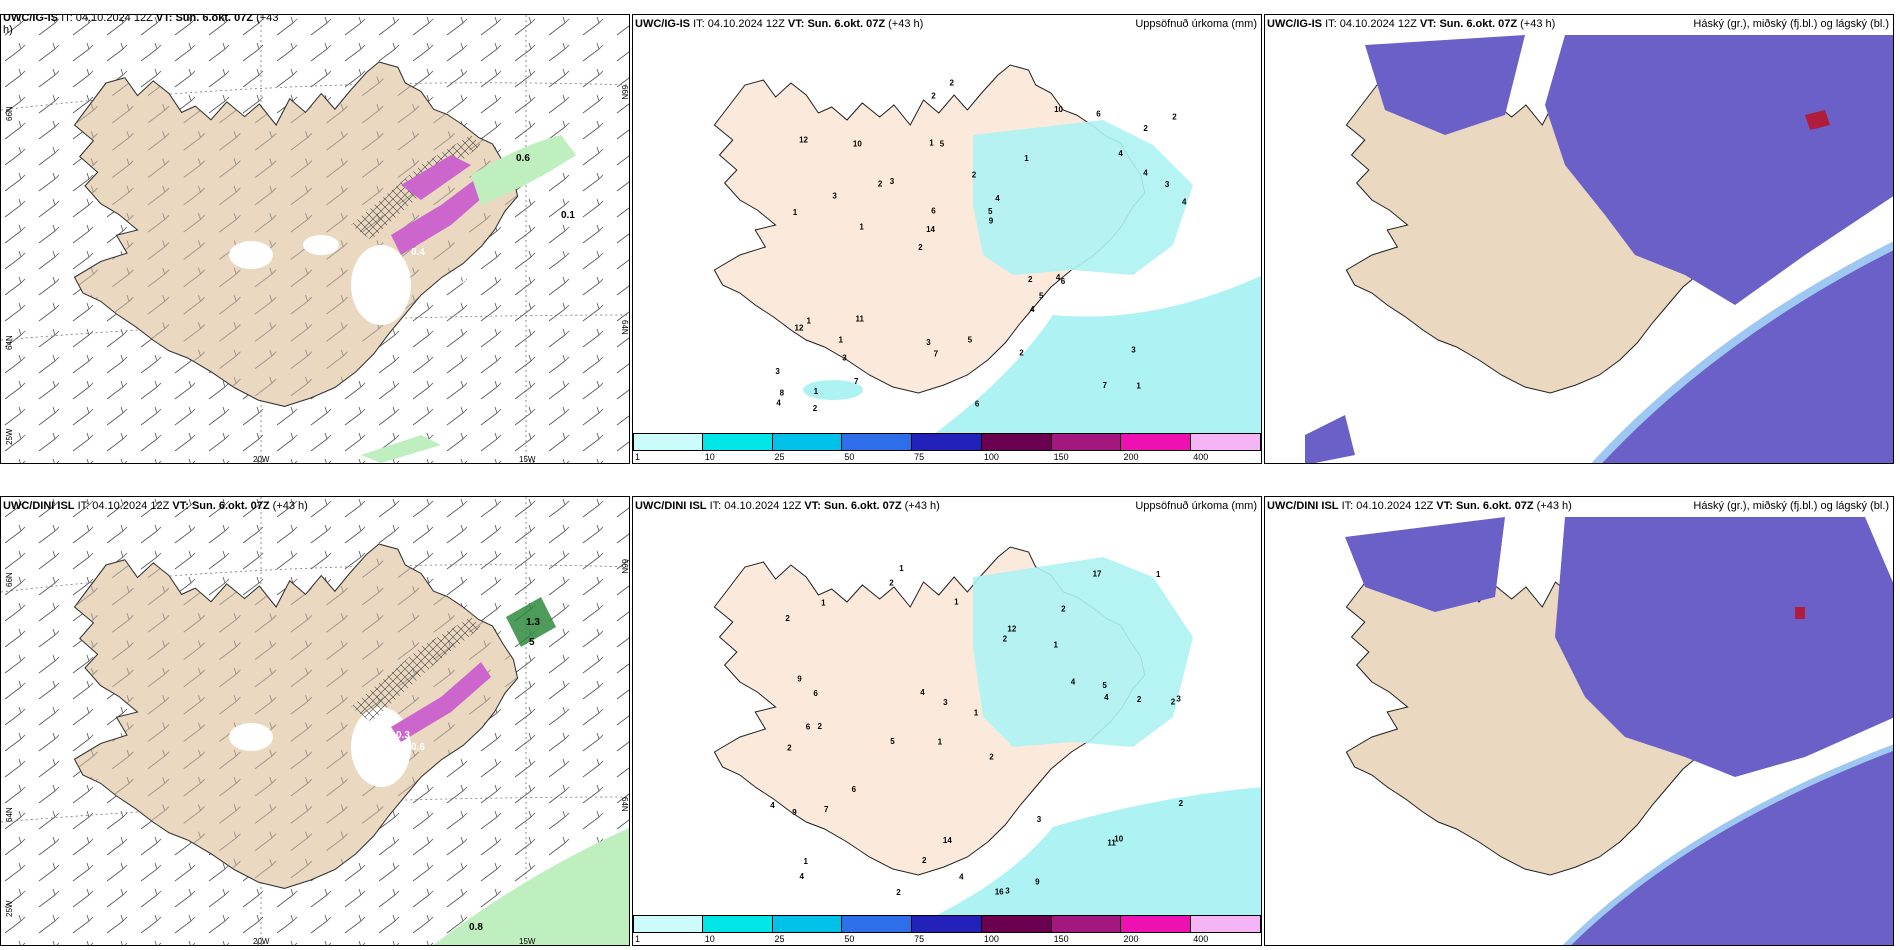 This screenshot has width=1900, height=950. I want to click on precip-value: 14, so click(947, 840).